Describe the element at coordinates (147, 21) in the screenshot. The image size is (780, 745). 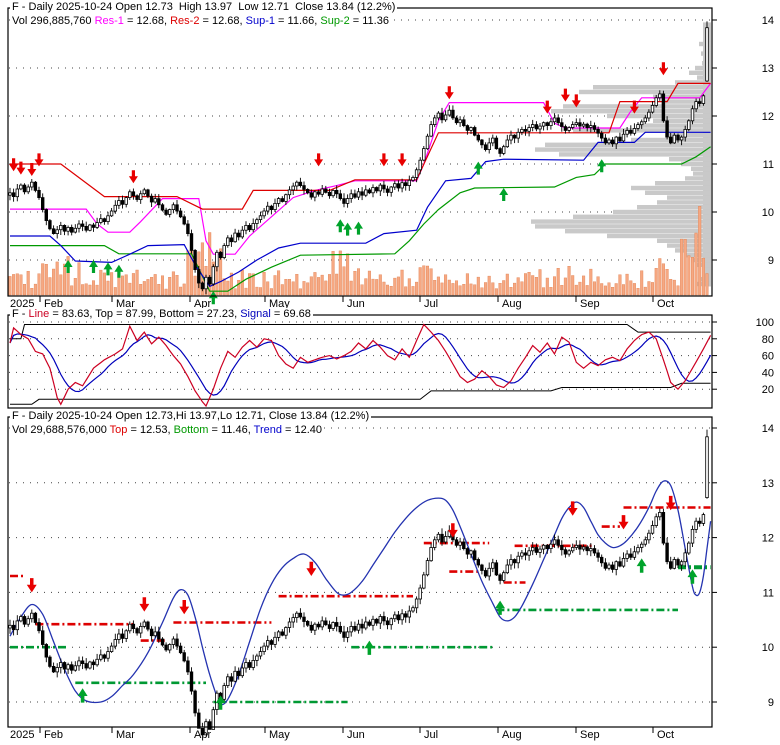
I see `legend-part: = 12.68,` at that location.